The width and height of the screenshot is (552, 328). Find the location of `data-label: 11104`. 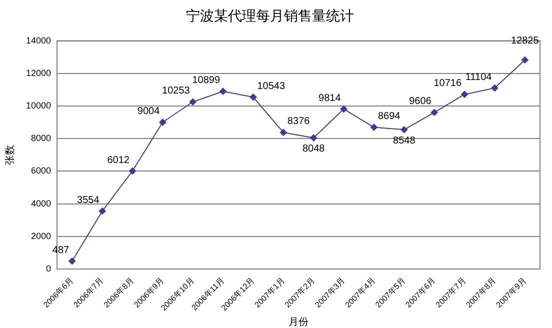

data-label: 11104 is located at coordinates (478, 77).